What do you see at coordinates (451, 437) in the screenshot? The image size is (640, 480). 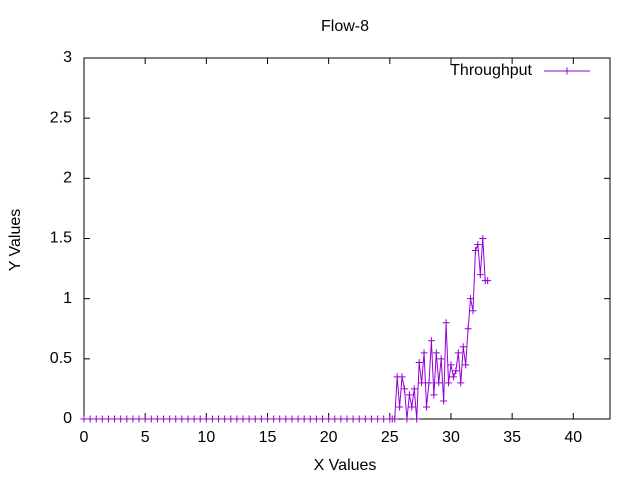 I see `x-tick-label: 30` at bounding box center [451, 437].